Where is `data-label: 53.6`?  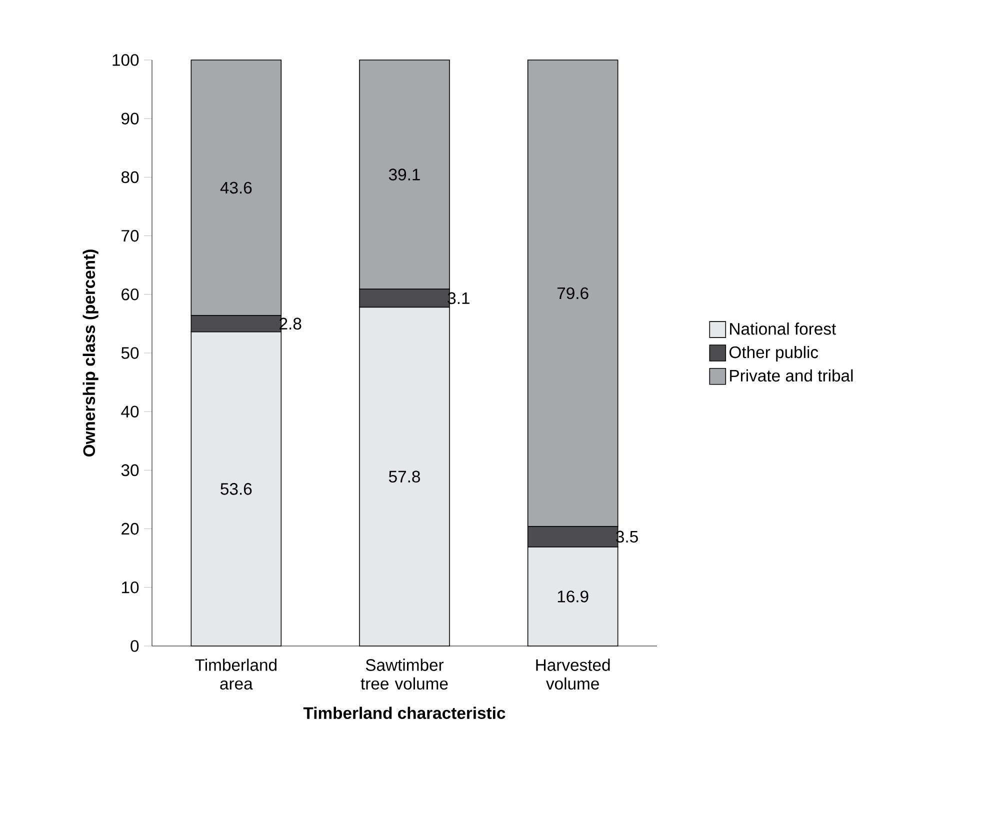
data-label: 53.6 is located at coordinates (236, 489).